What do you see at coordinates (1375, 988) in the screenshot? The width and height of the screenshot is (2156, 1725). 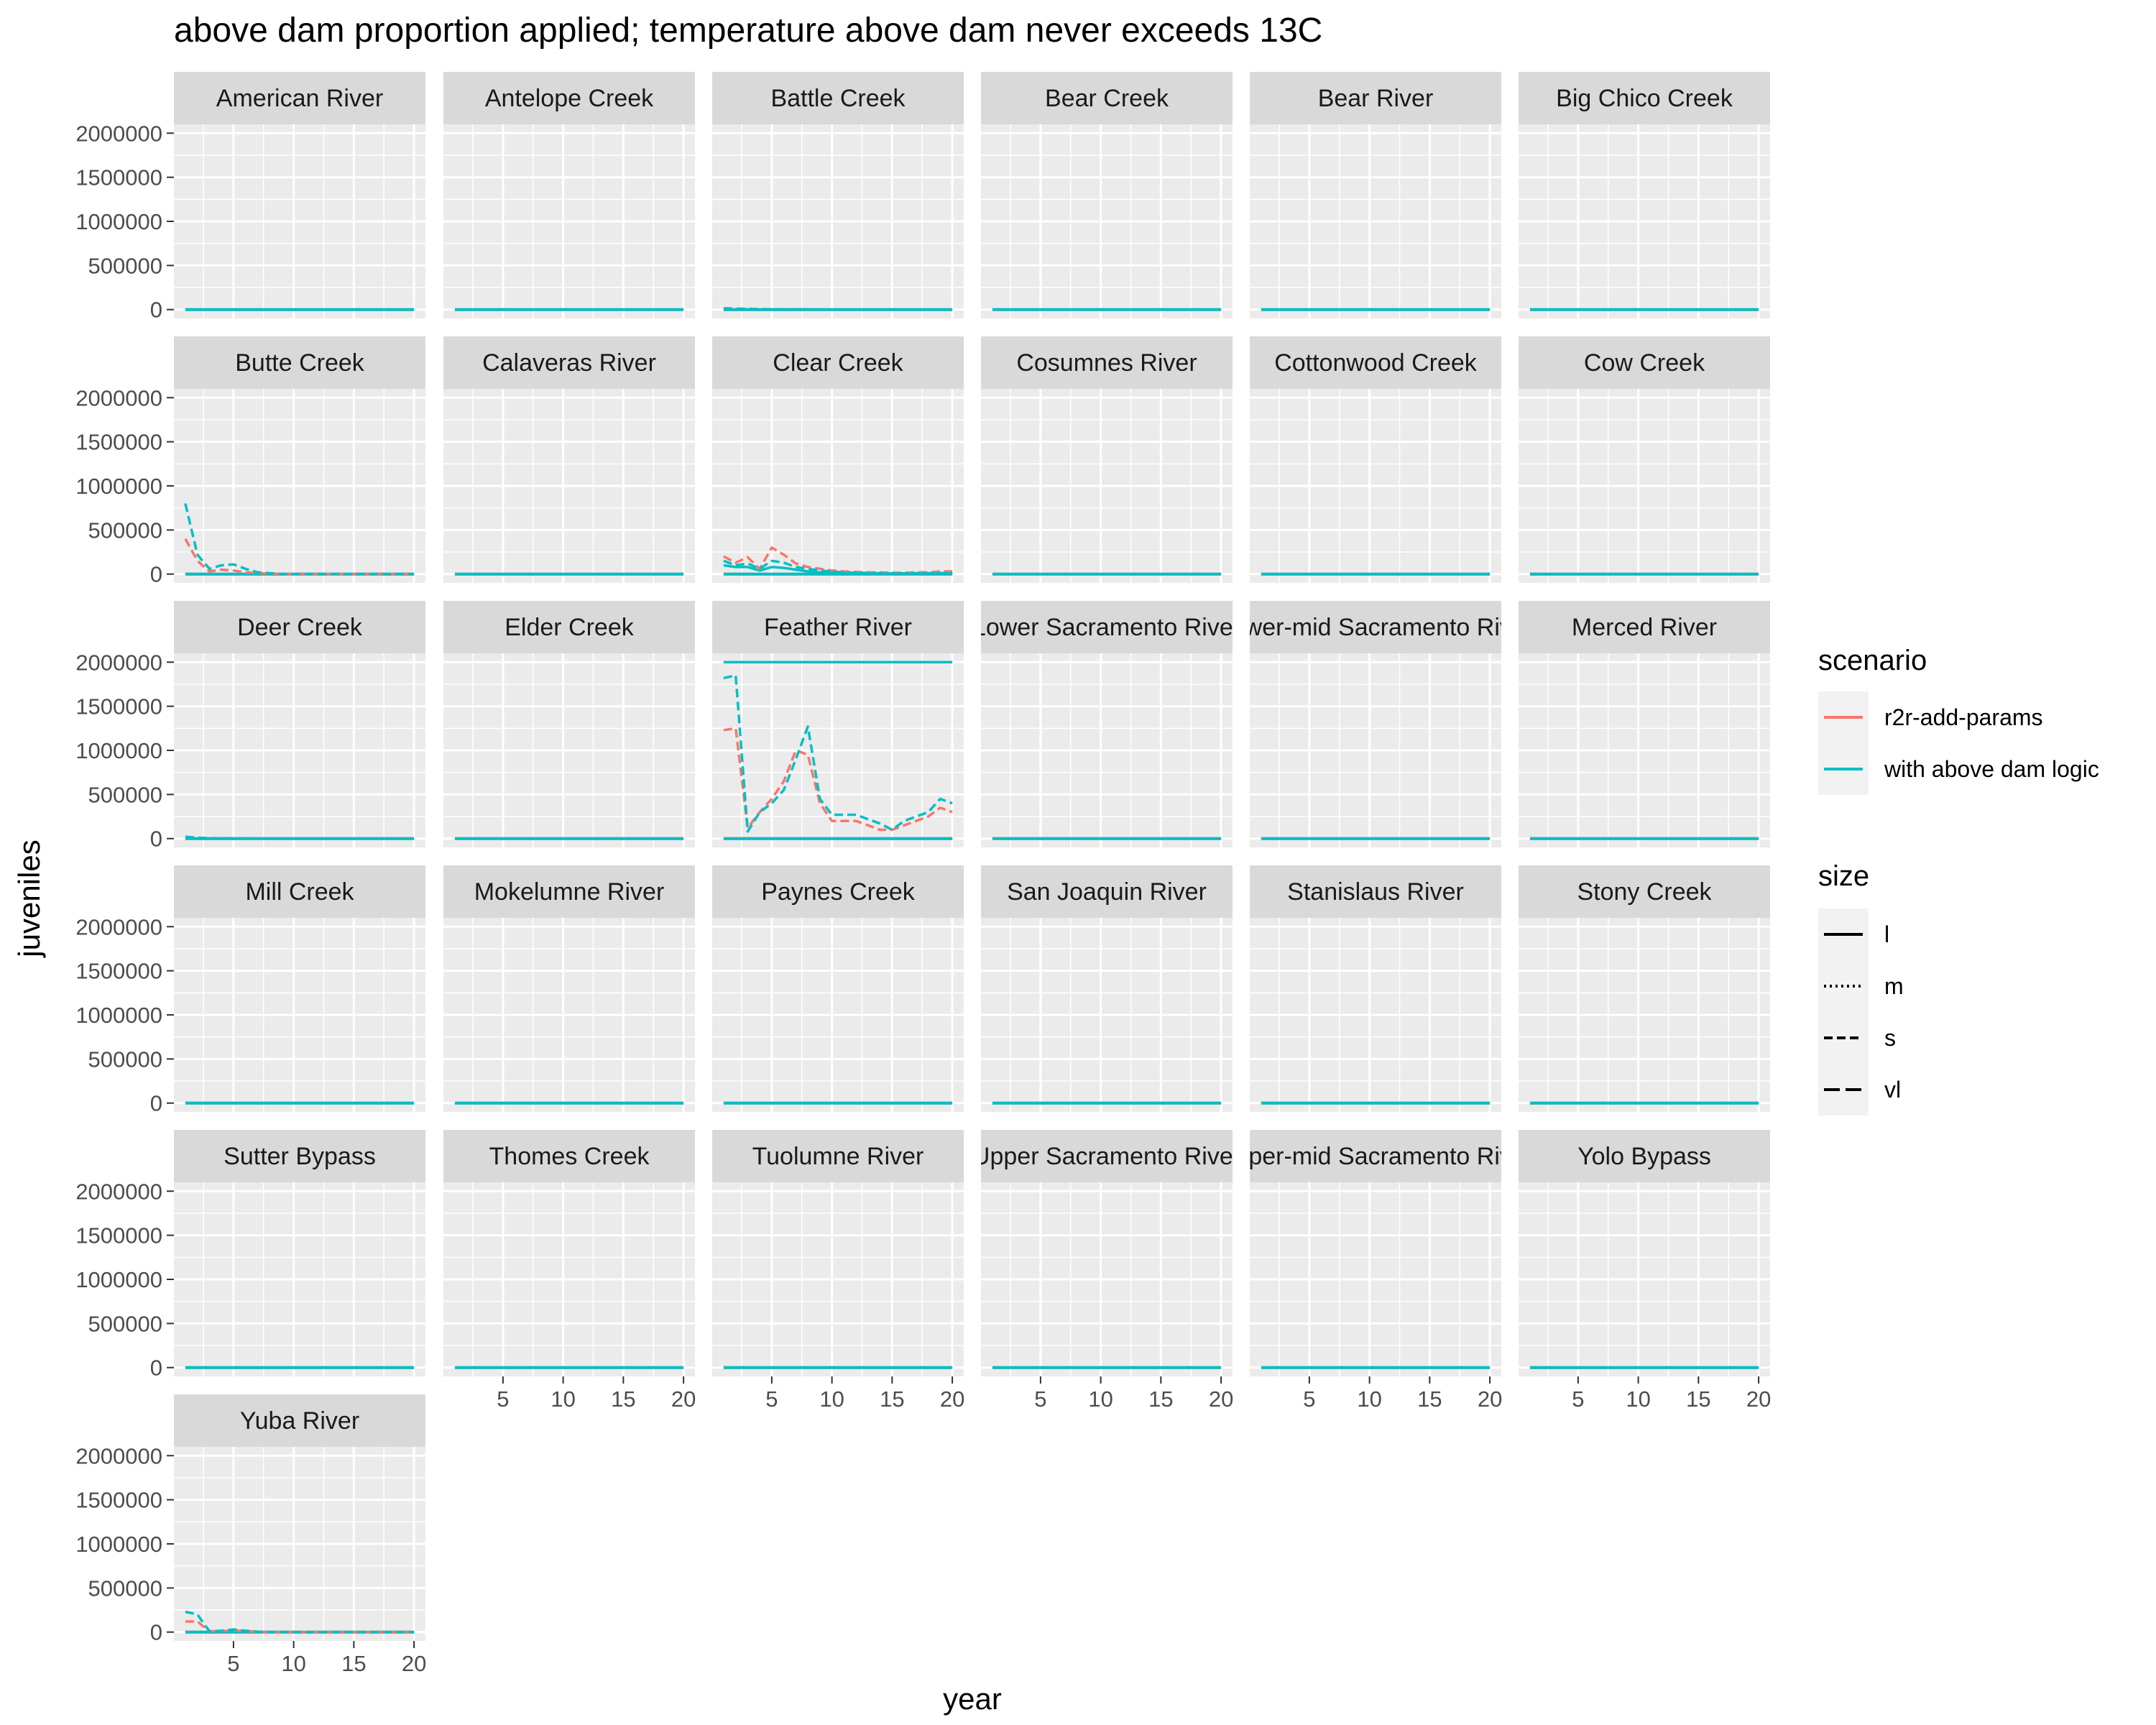 I see `facet-panel-stanislaus-river: Stanislaus River` at bounding box center [1375, 988].